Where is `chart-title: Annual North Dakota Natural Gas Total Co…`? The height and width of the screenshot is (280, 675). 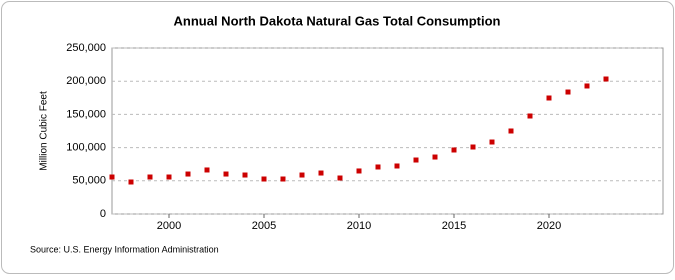 chart-title: Annual North Dakota Natural Gas Total Co… is located at coordinates (337, 20).